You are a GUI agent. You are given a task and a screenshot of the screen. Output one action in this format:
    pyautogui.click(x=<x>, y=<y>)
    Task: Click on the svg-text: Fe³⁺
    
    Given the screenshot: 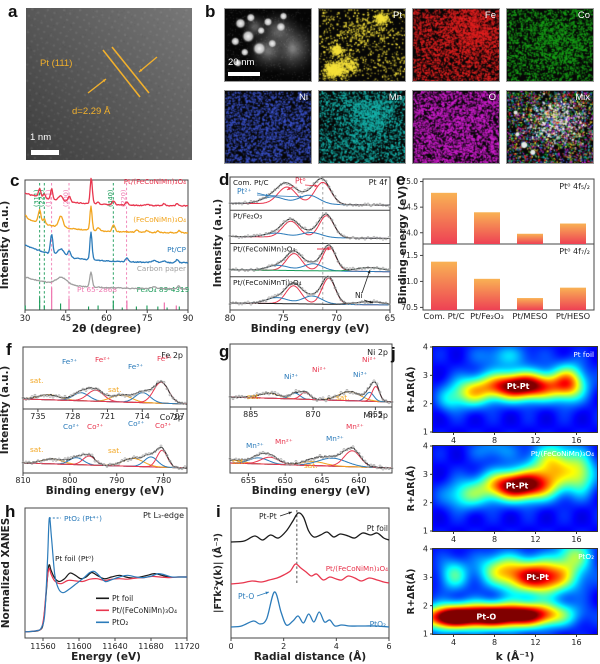 What is the action you would take?
    pyautogui.click(x=135, y=366)
    